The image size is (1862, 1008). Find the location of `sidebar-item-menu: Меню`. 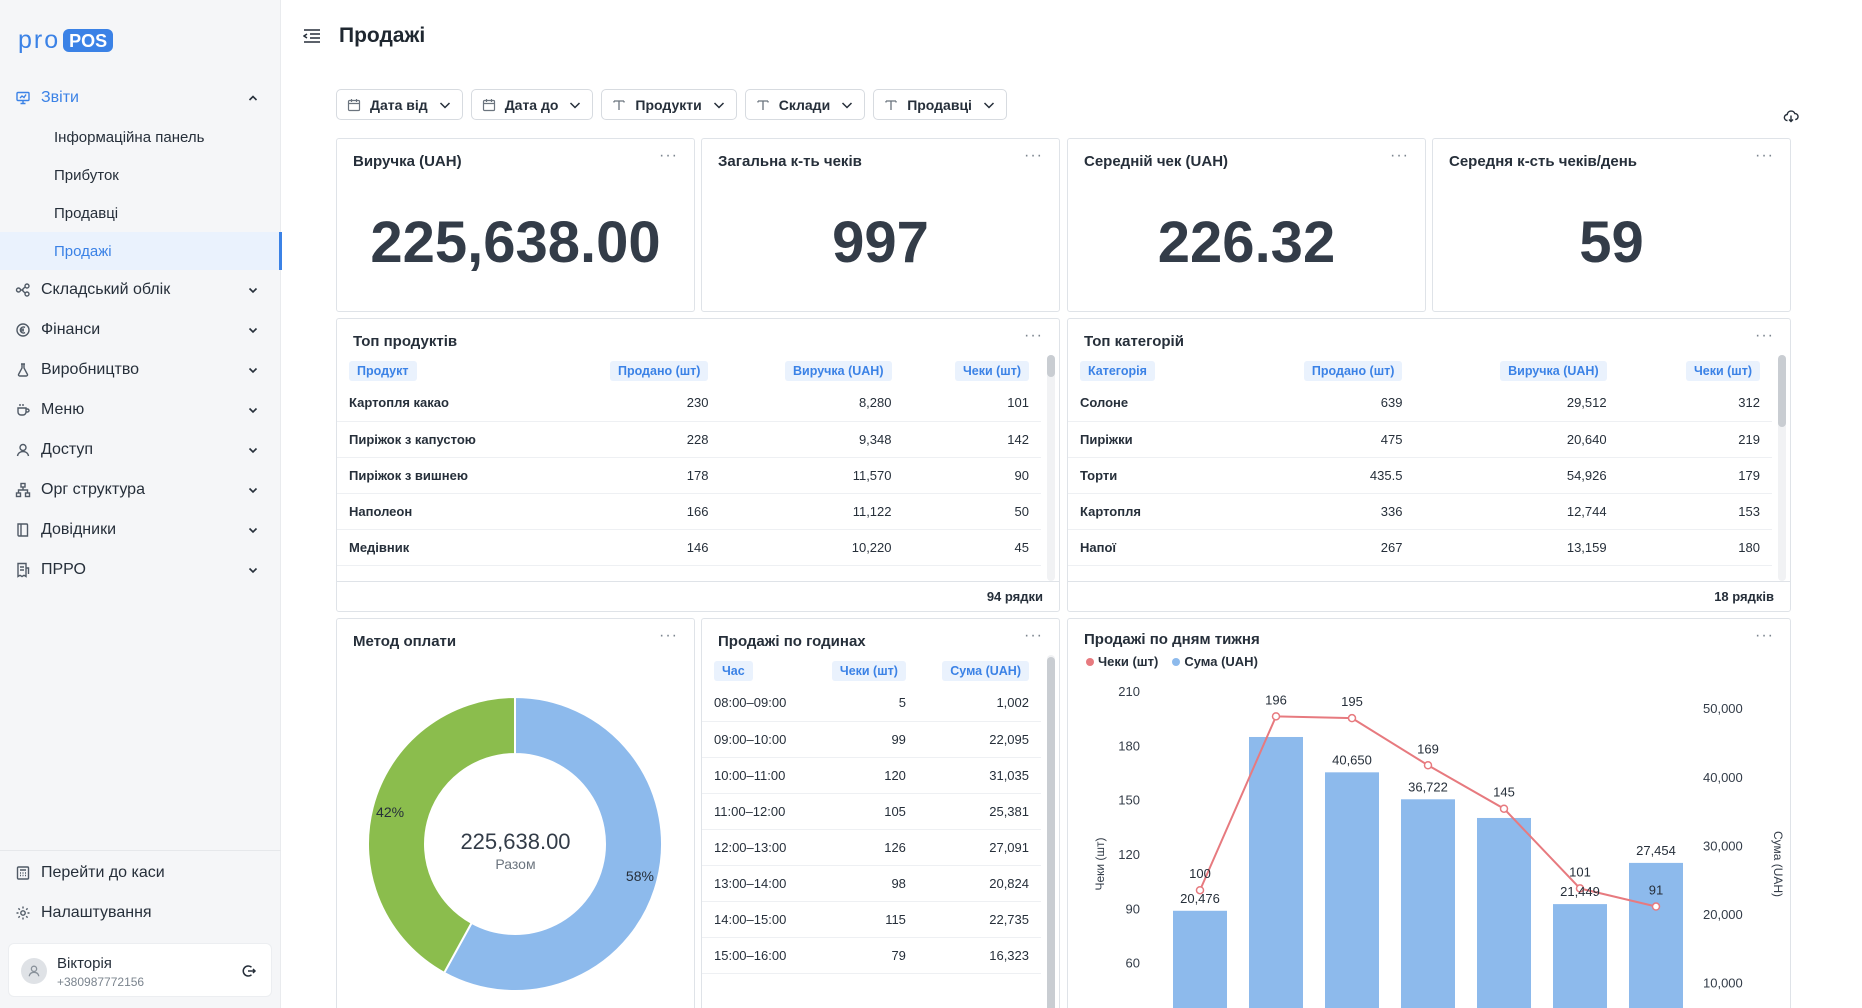

sidebar-item-menu: Меню is located at coordinates (140, 410).